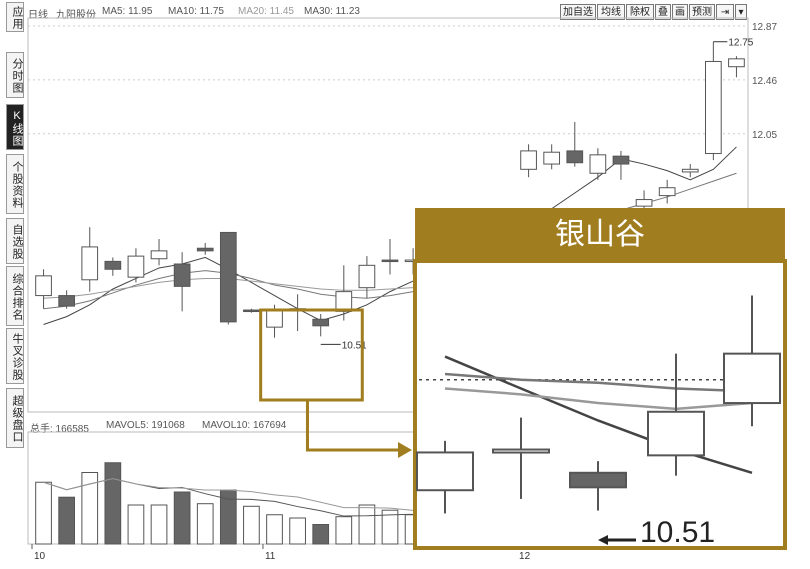  What do you see at coordinates (741, 12) in the screenshot?
I see `dropdown-icon: ▾` at bounding box center [741, 12].